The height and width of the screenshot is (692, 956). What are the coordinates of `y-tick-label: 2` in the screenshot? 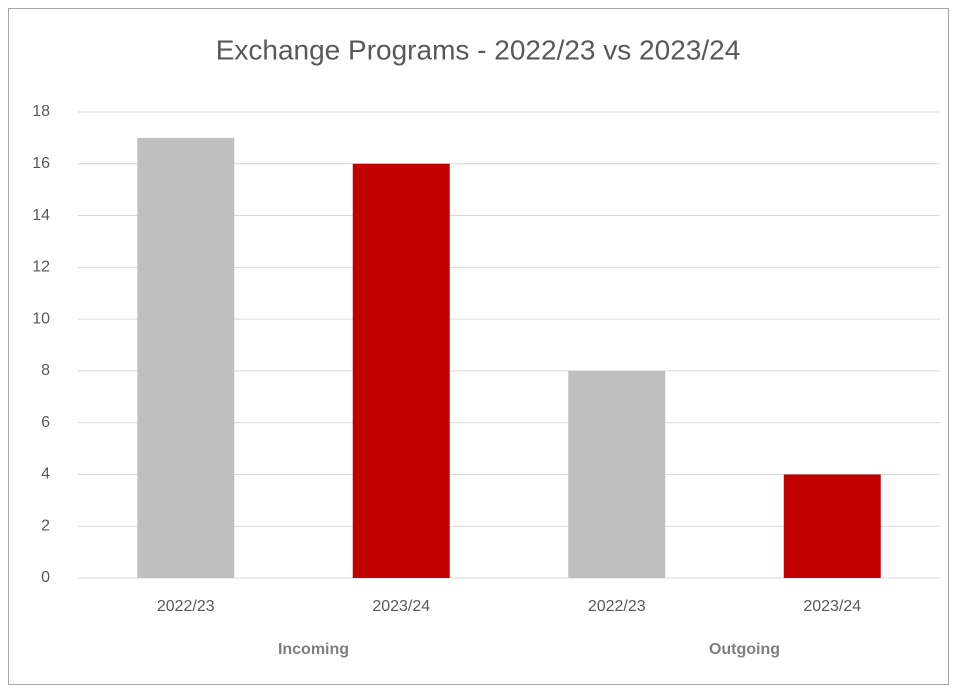 It's located at (45, 525).